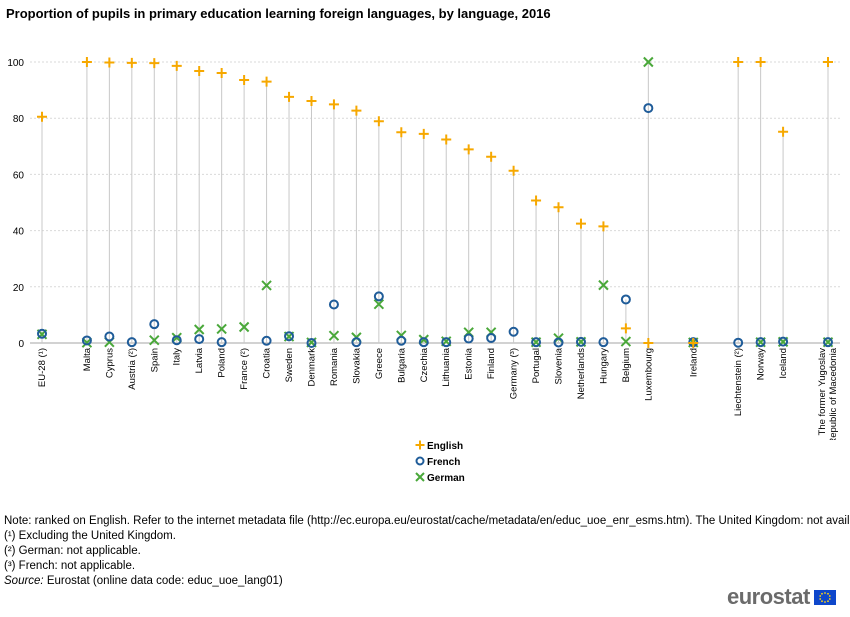 The width and height of the screenshot is (850, 617). Describe the element at coordinates (42, 367) in the screenshot. I see `x-tick-label: EU-28 (¹)` at that location.